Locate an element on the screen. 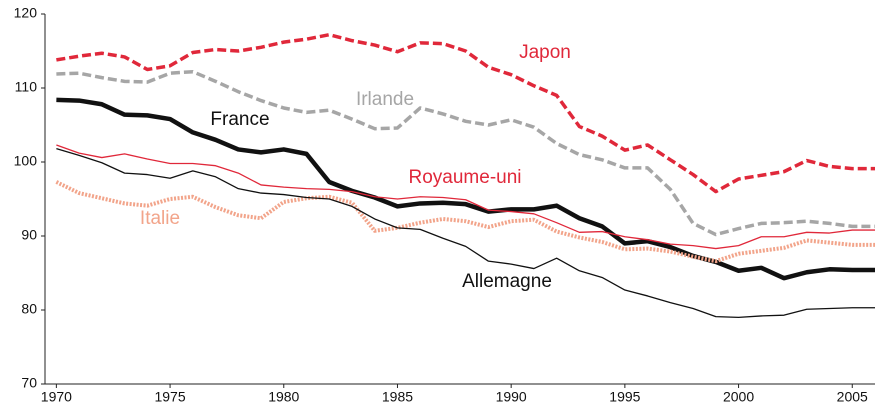  x-tick-label: 1995 is located at coordinates (624, 397).